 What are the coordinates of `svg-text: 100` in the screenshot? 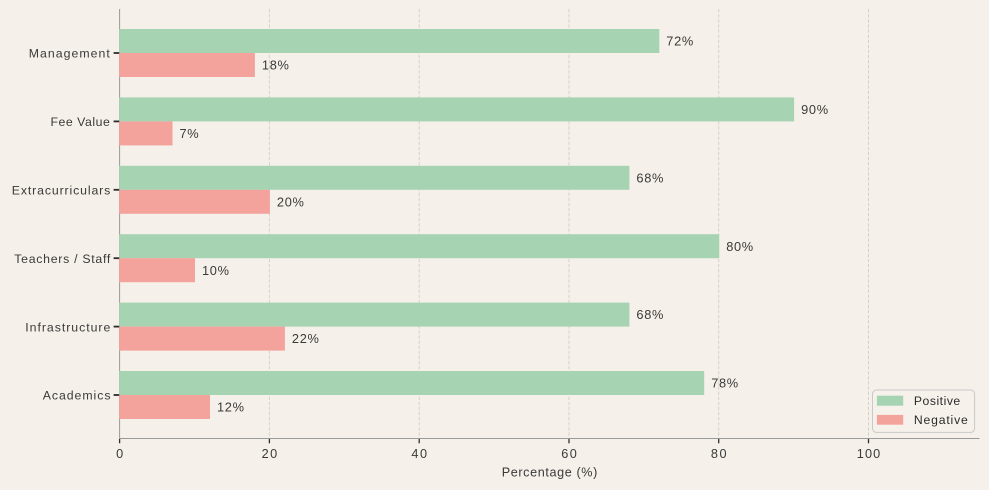 It's located at (868, 454).